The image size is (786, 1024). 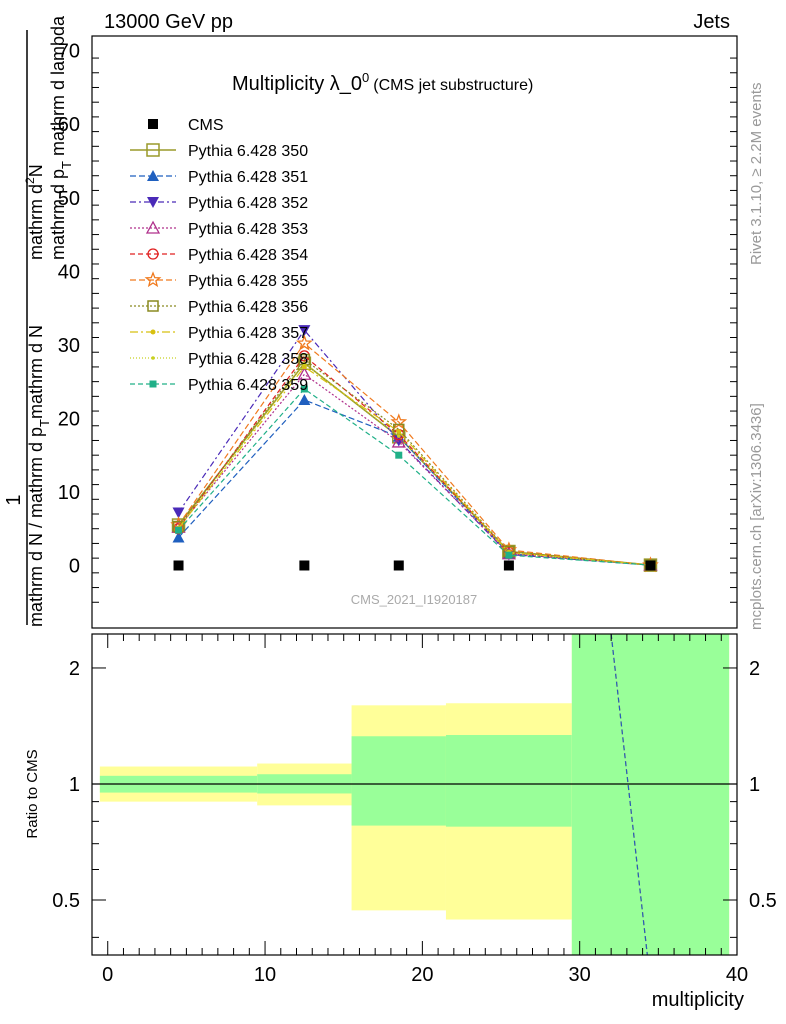 I want to click on legend-item: Pythia 6.428 352, so click(x=219, y=203).